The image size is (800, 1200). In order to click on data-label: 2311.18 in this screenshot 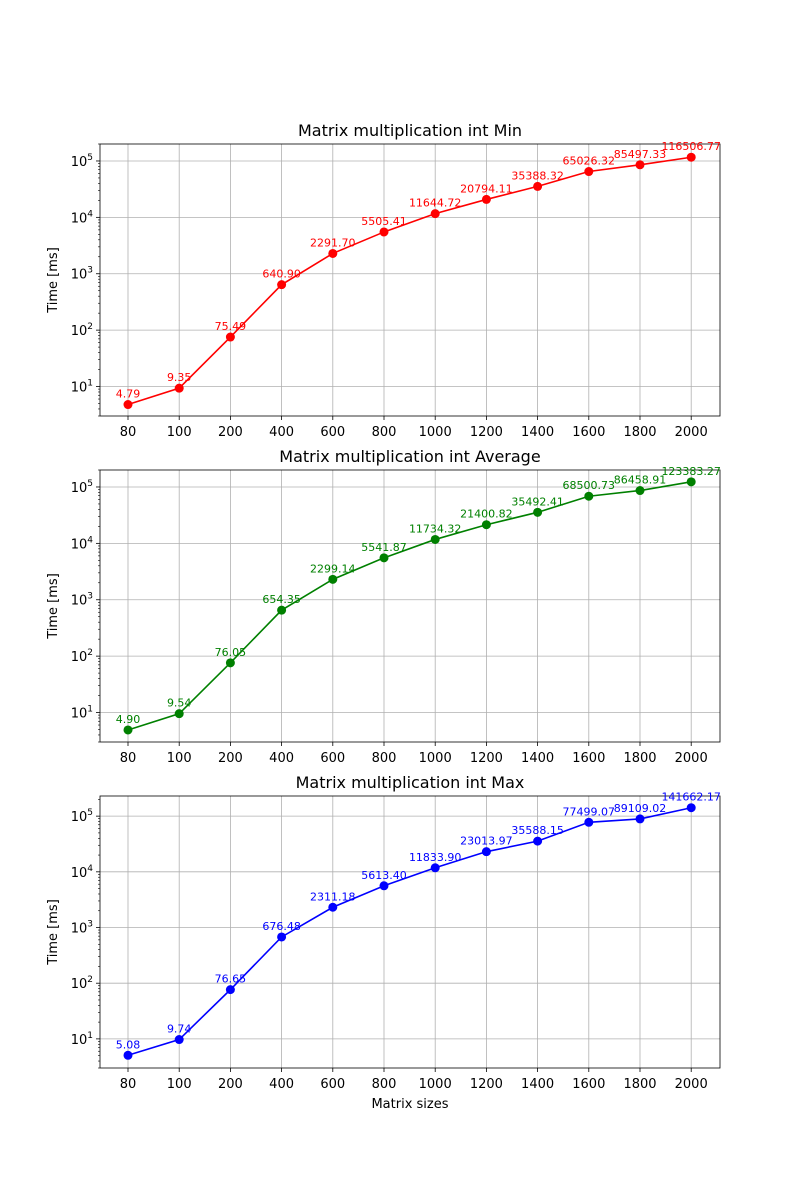, I will do `click(333, 896)`.